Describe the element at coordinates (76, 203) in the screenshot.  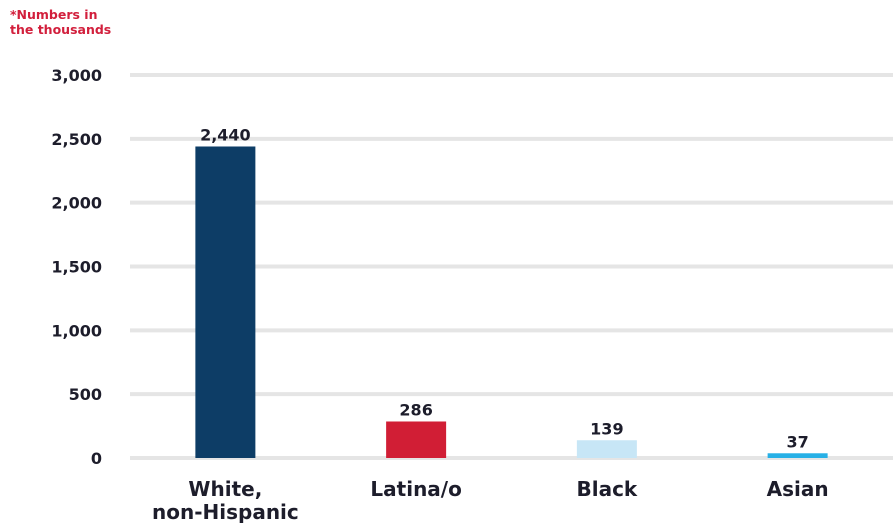
I see `y-tick-label: 2,000` at that location.